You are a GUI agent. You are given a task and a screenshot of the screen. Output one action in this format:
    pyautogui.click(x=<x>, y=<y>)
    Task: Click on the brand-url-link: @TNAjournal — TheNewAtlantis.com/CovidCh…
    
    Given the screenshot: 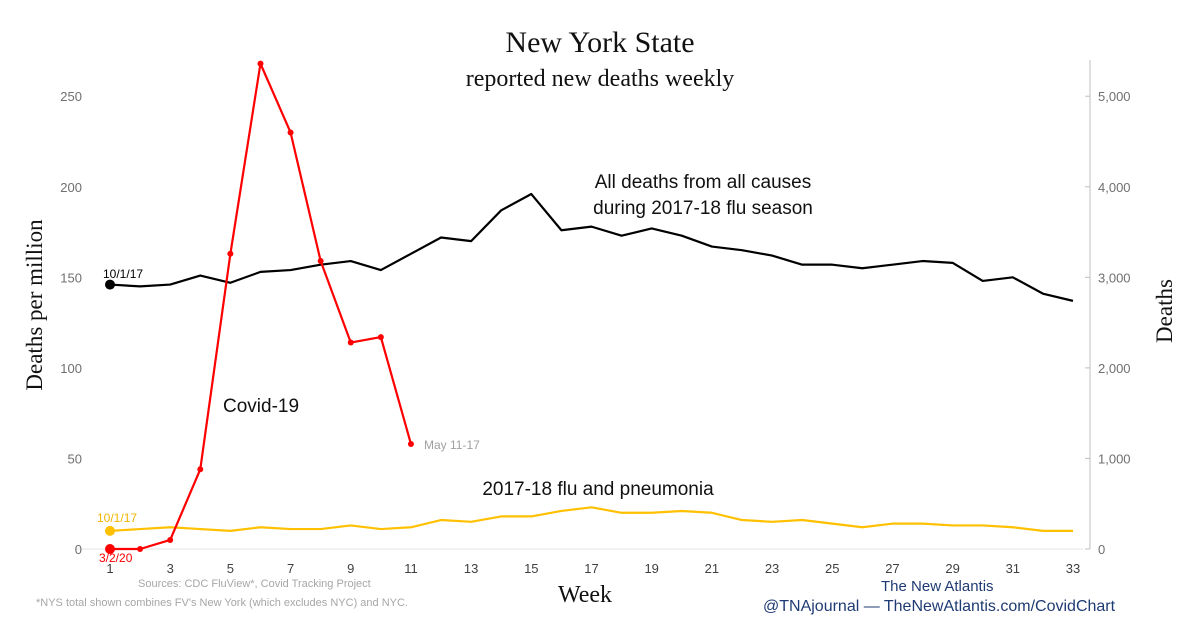 What is the action you would take?
    pyautogui.click(x=939, y=606)
    